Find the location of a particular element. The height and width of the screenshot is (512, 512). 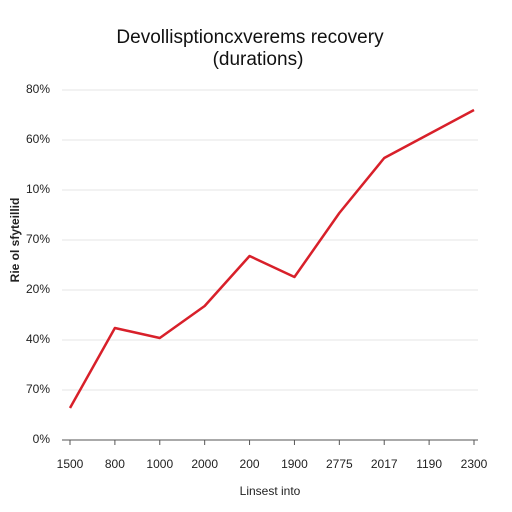

y-tick-label: 80% is located at coordinates (38, 89).